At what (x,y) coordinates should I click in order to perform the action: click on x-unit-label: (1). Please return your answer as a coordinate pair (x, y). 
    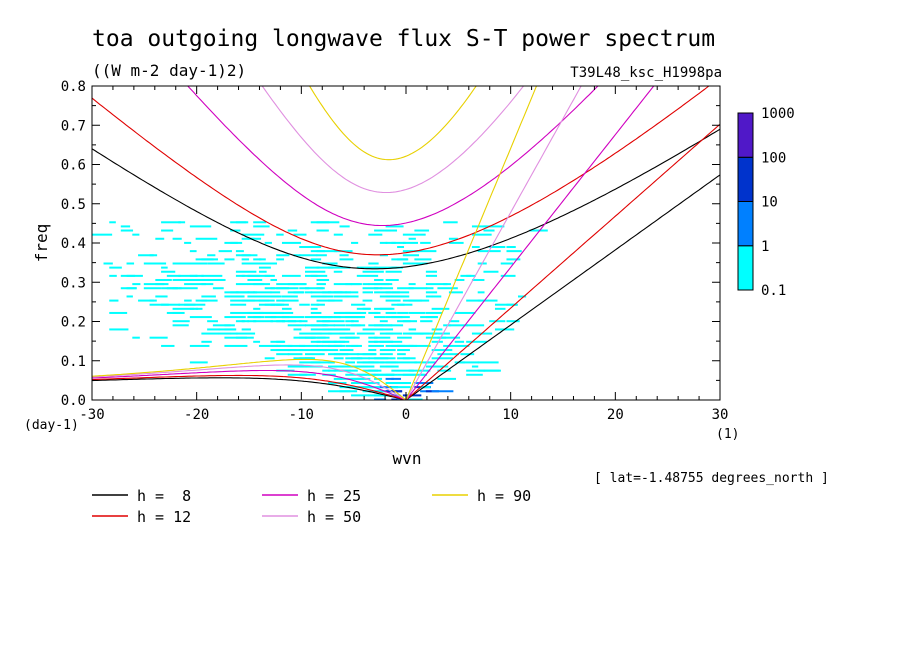
    Looking at the image, I should click on (727, 434).